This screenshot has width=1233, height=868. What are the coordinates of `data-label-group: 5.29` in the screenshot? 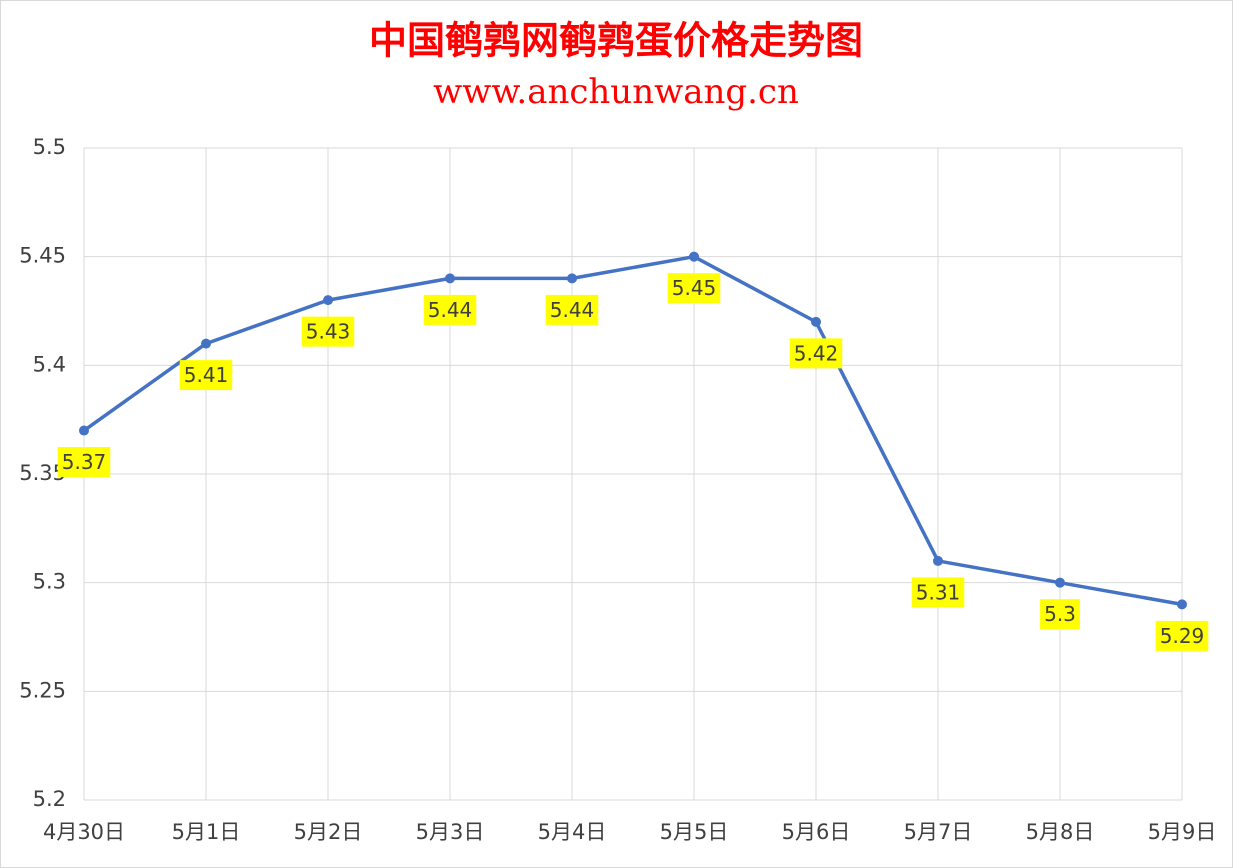 It's located at (1182, 635).